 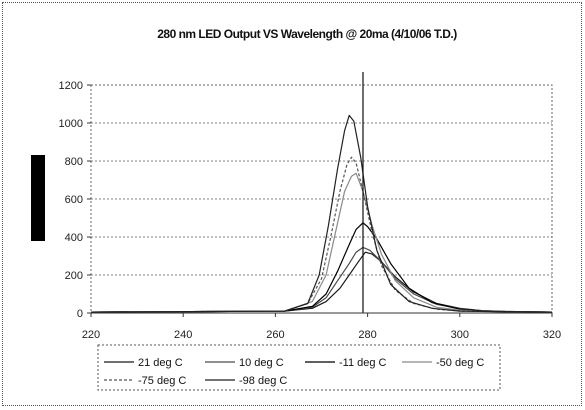 I want to click on x-tick-label: 260, so click(x=275, y=335).